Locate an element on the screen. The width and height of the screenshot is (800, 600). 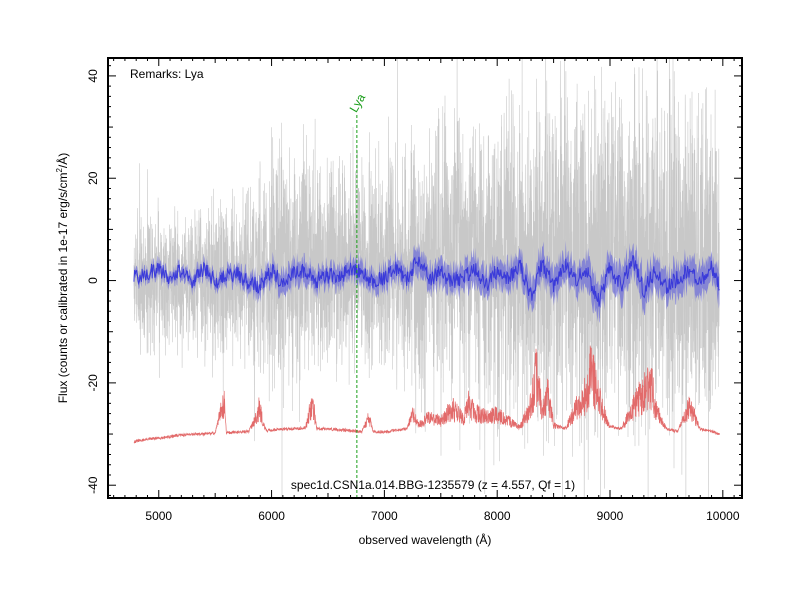
smoothed-flux-line is located at coordinates (426, 280).